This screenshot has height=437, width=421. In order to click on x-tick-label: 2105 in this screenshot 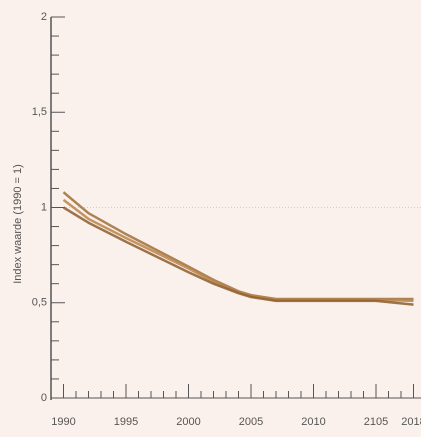, I will do `click(376, 422)`.